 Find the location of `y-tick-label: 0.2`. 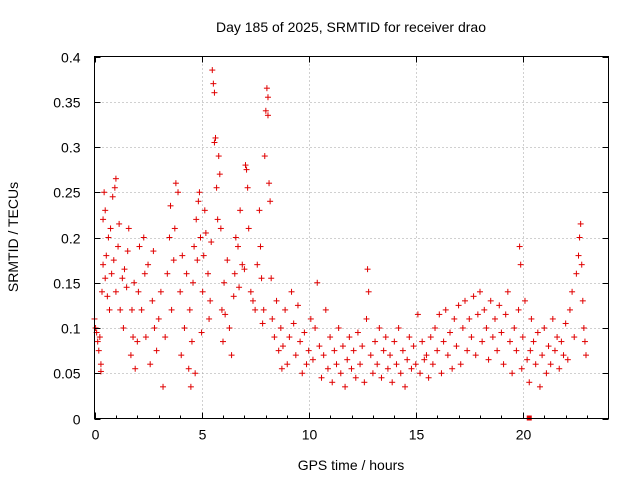

y-tick-label: 0.2 is located at coordinates (71, 239).